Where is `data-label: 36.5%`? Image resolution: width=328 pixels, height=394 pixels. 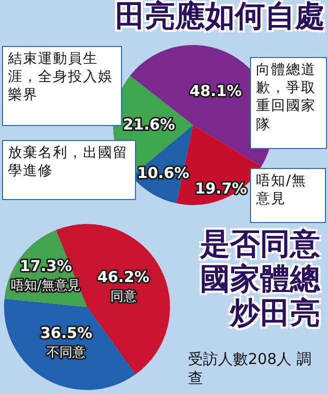 data-label: 36.5% is located at coordinates (66, 333).